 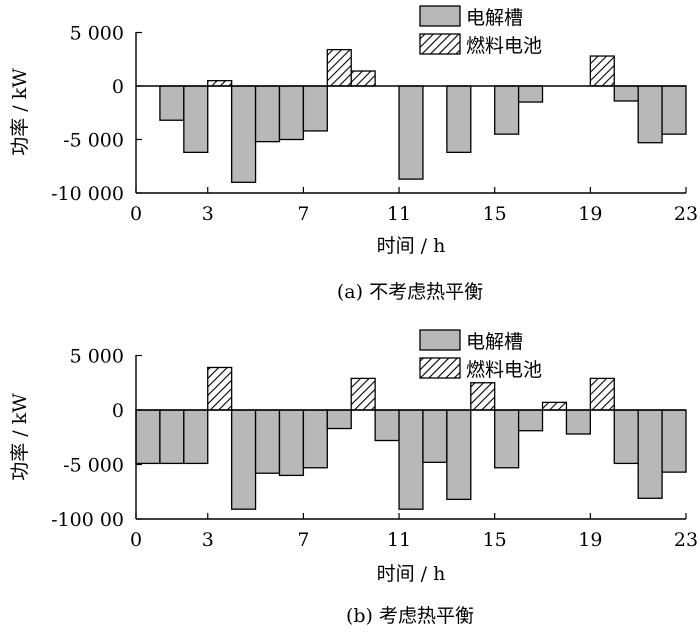 What do you see at coordinates (87, 520) in the screenshot?
I see `y-tick-label: -100 00` at bounding box center [87, 520].